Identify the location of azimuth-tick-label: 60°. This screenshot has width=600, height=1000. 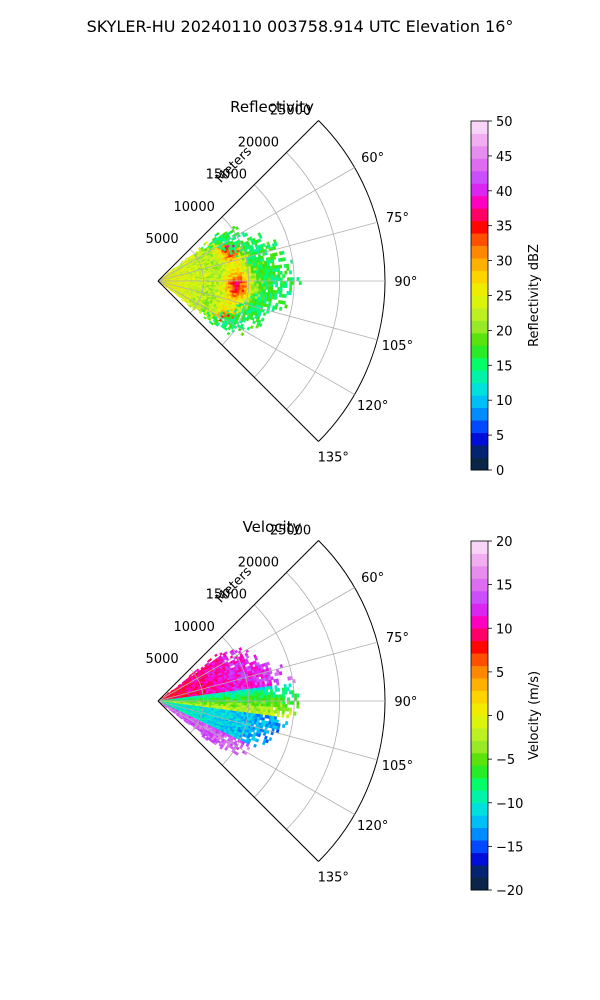
(372, 578).